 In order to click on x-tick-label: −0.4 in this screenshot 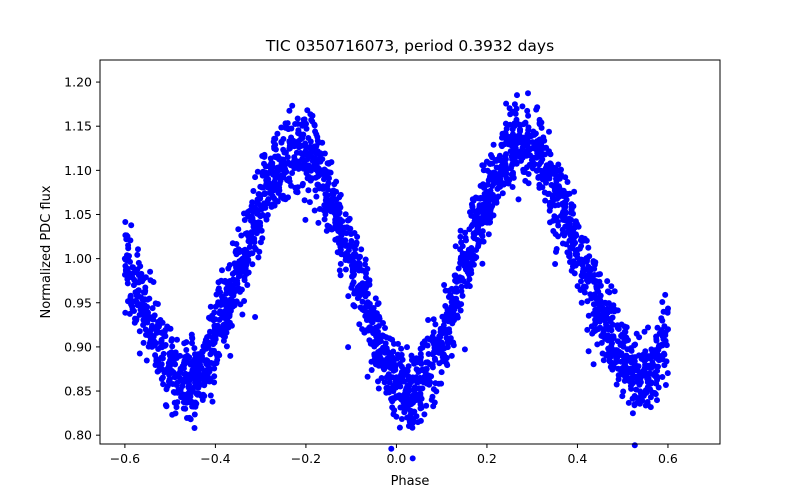, I will do `click(215, 458)`.